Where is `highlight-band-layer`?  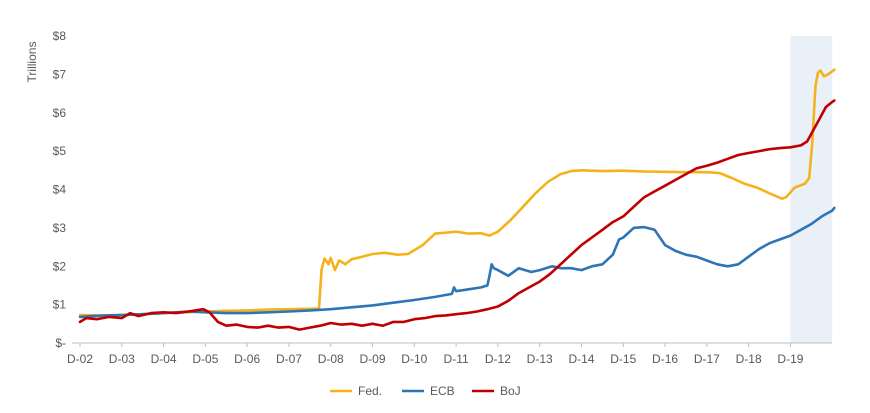
highlight-band-layer is located at coordinates (811, 189).